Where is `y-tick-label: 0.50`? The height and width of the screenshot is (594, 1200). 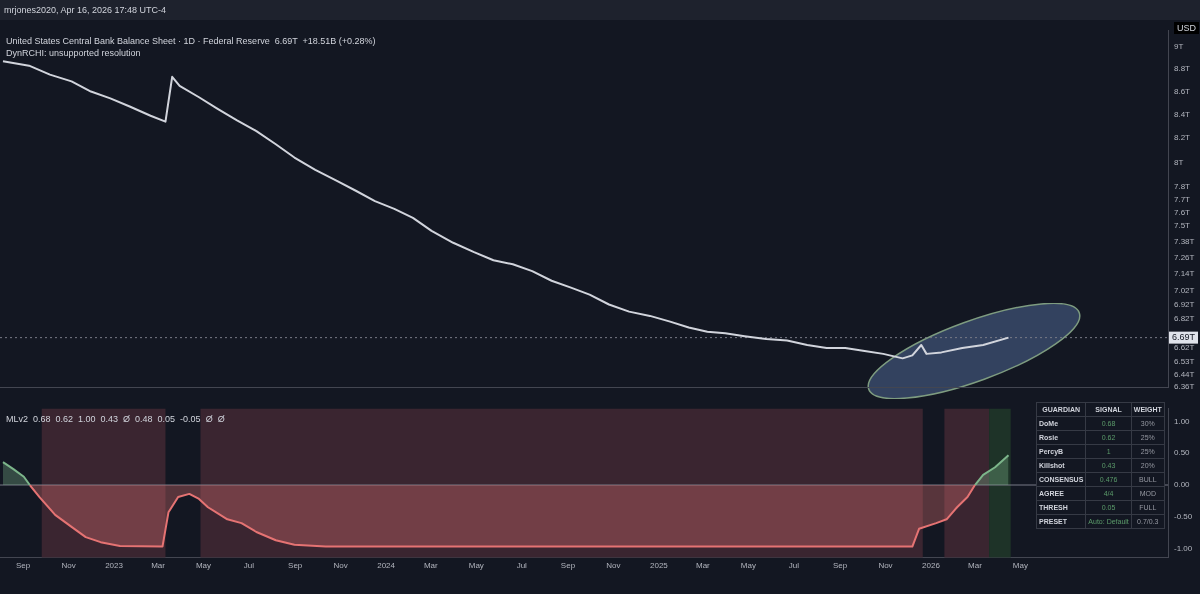
y-tick-label: 0.50 is located at coordinates (1182, 453).